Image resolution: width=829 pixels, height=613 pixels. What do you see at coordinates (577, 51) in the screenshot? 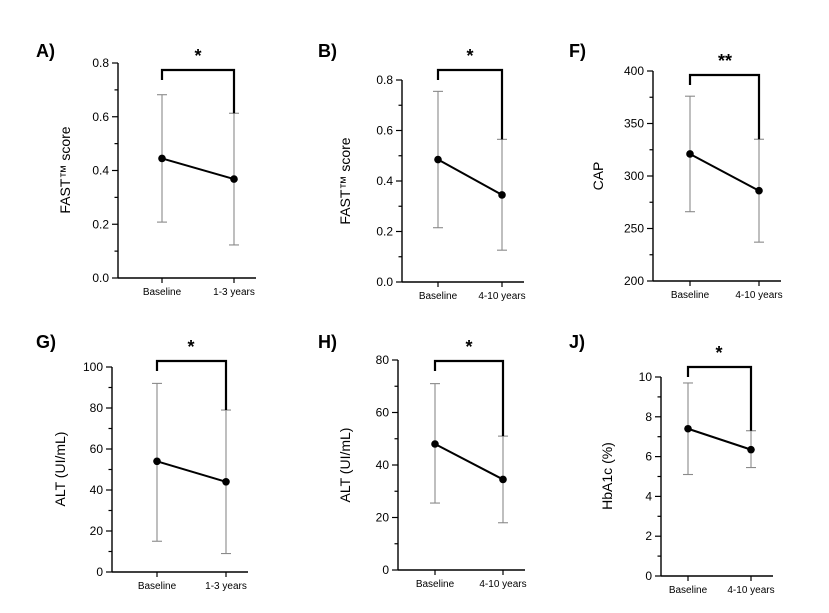
I see `panel-label: F)` at bounding box center [577, 51].